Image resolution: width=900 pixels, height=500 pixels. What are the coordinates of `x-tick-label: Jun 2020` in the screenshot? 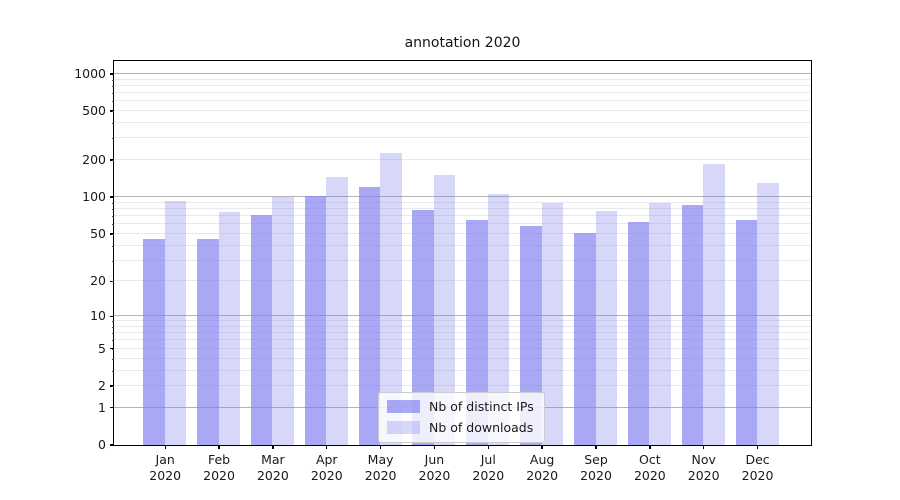 It's located at (434, 467).